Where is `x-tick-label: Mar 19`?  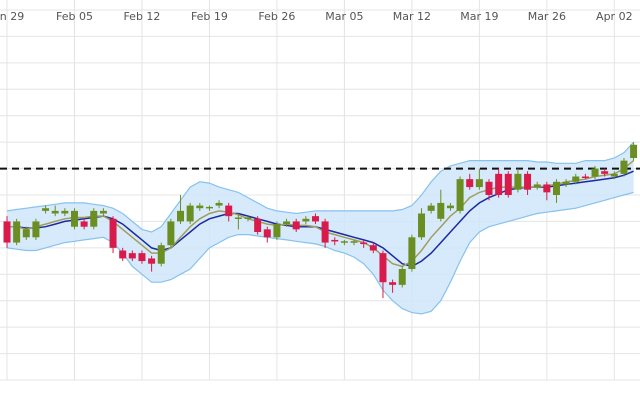 x-tick-label: Mar 19 is located at coordinates (479, 16).